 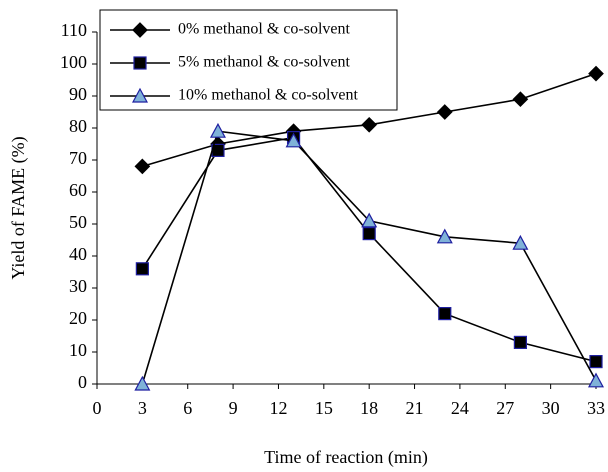 What do you see at coordinates (78, 158) in the screenshot?
I see `y-tick-label: 70` at bounding box center [78, 158].